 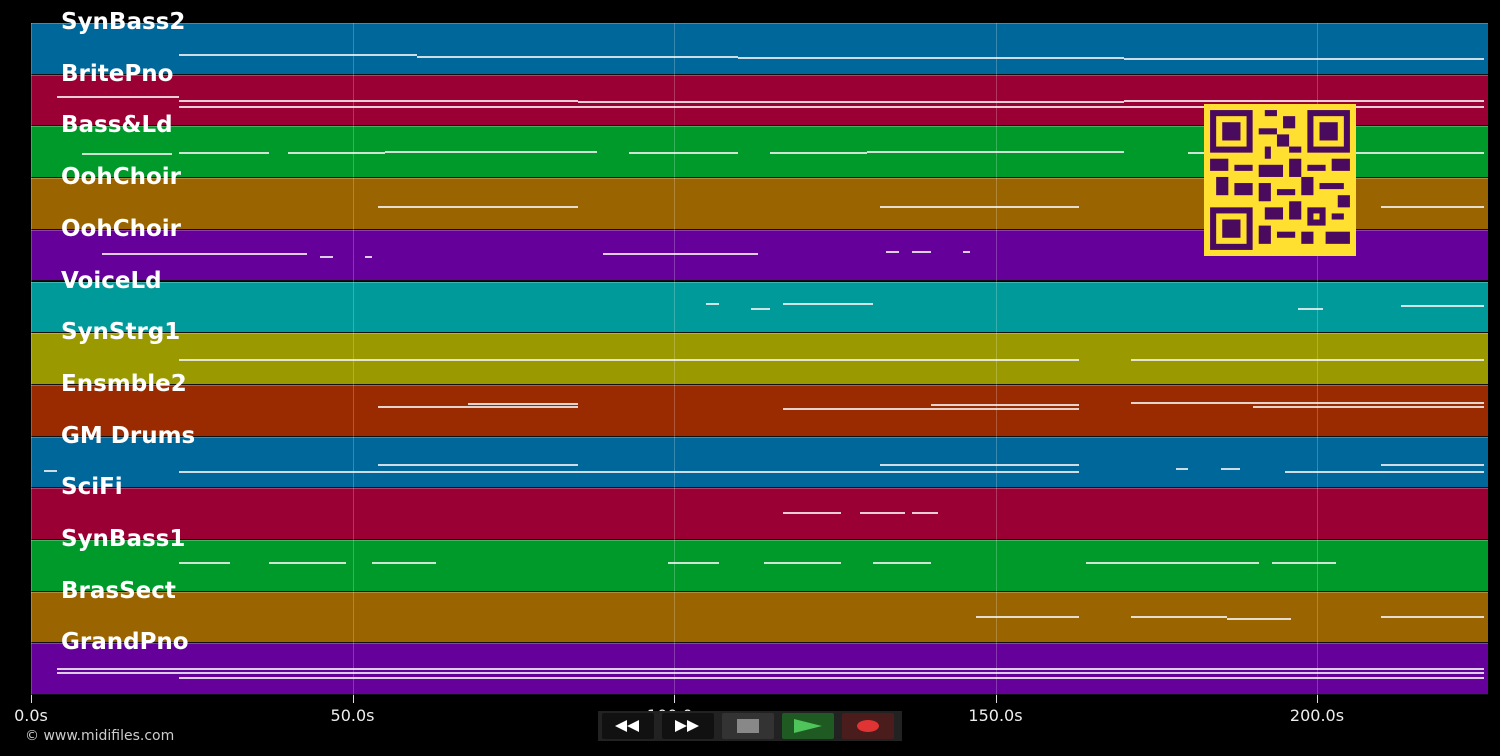 I want to click on track-label: GrandPno, so click(x=125, y=642).